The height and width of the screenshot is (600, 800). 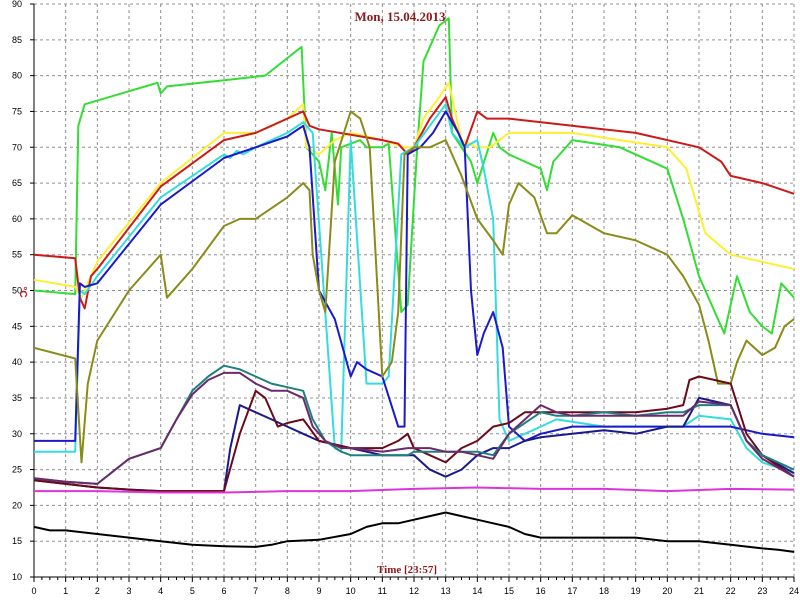 I want to click on y-tick-label: 55, so click(x=17, y=255).